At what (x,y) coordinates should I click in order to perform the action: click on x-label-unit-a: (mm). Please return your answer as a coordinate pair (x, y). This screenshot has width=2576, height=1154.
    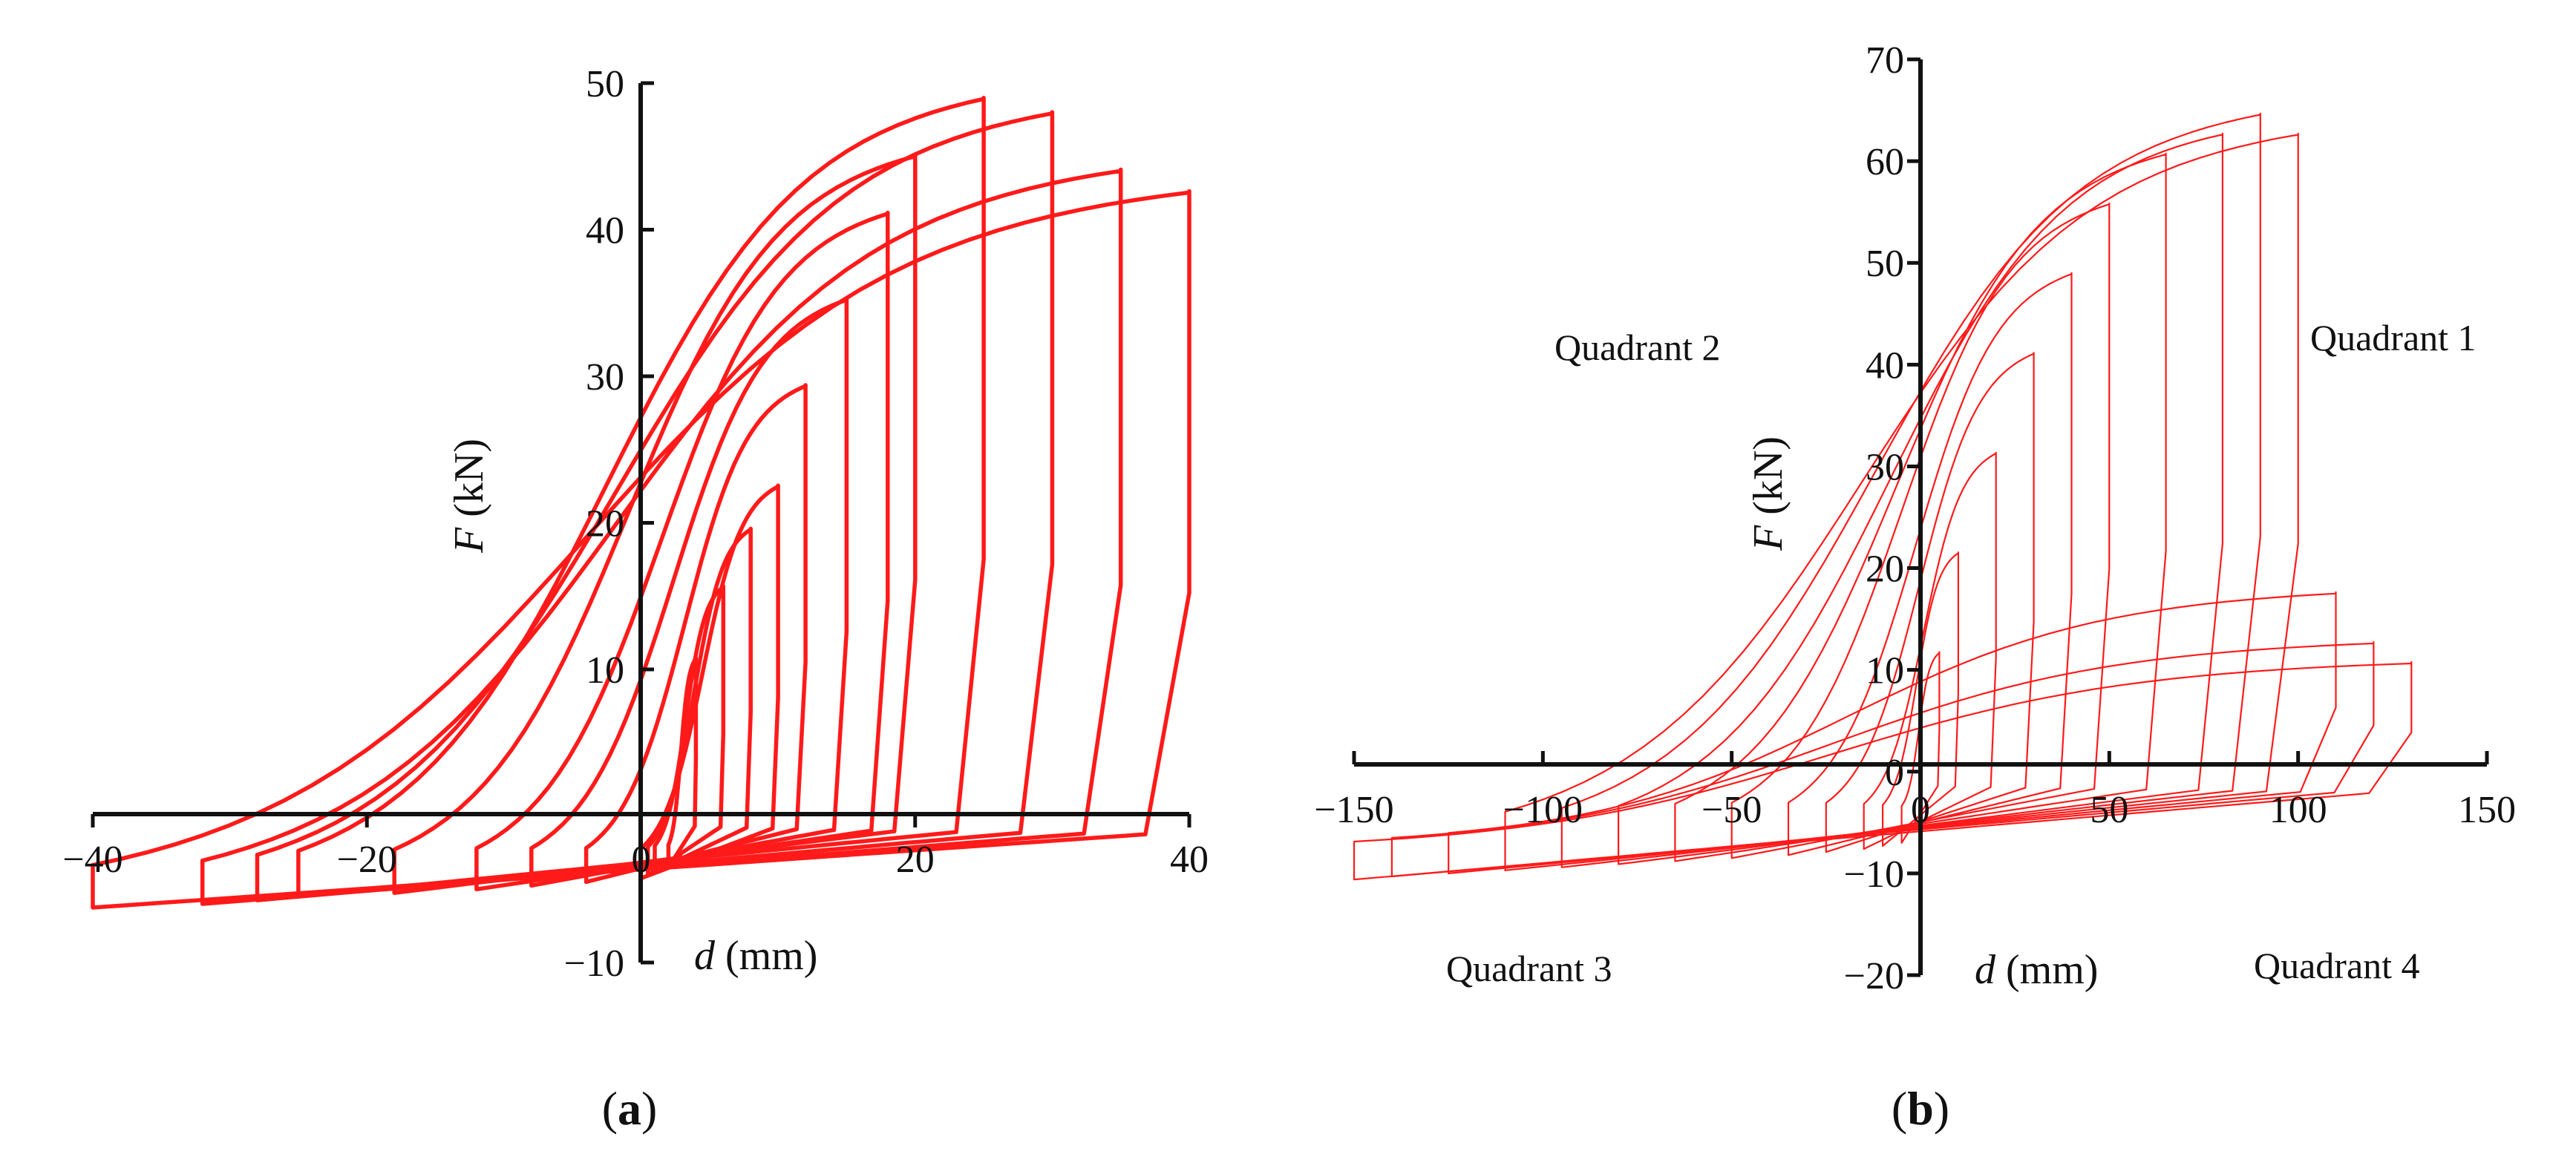
    Looking at the image, I should click on (771, 956).